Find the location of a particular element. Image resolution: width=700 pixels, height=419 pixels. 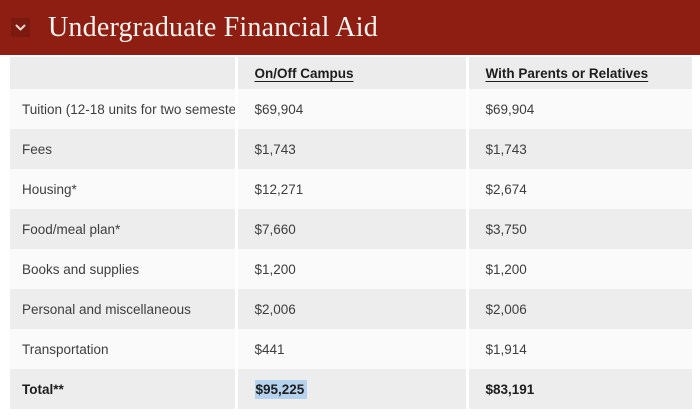

on-off-campus-value: $69,904 is located at coordinates (350, 109).